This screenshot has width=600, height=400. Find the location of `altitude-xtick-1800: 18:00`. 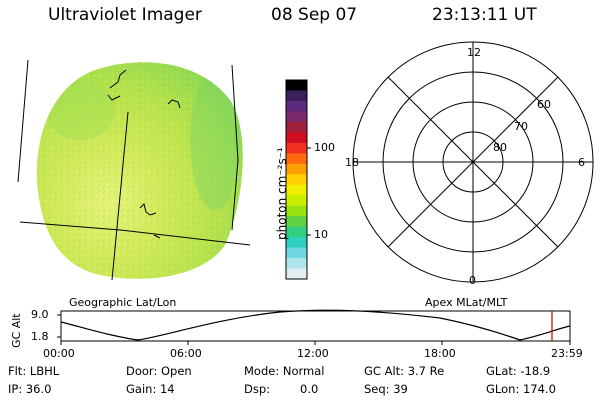

altitude-xtick-1800: 18:00 is located at coordinates (440, 353).